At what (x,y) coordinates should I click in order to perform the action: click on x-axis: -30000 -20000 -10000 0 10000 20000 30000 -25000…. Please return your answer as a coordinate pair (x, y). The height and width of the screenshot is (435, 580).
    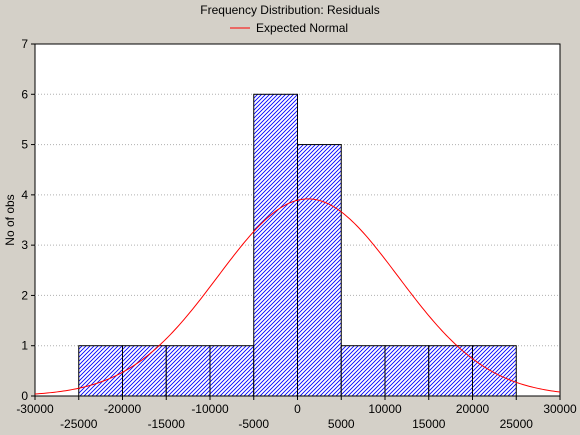
    Looking at the image, I should click on (296, 413).